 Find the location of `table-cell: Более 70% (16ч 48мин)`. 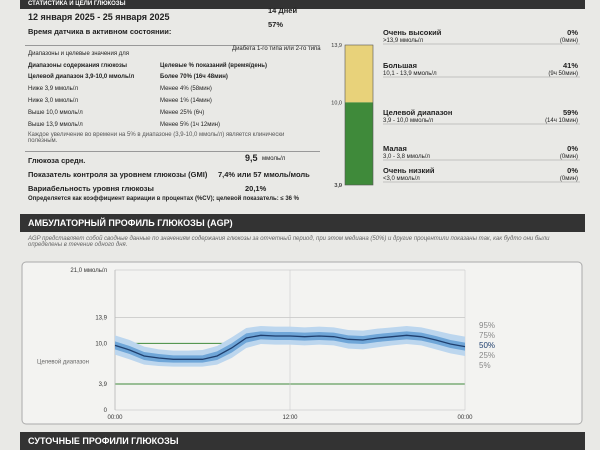

table-cell: Более 70% (16ч 48мин) is located at coordinates (194, 77).